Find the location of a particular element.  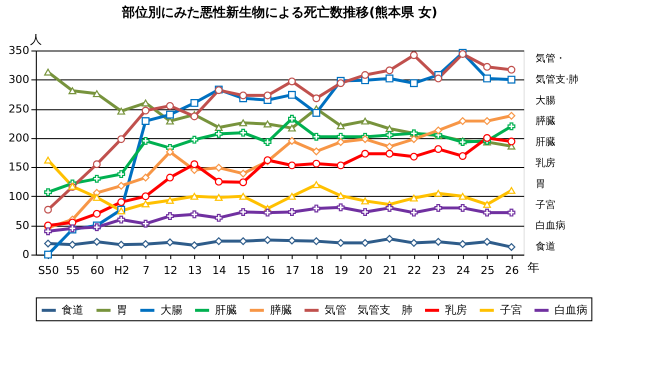

x-tick-label: 23 is located at coordinates (439, 270).